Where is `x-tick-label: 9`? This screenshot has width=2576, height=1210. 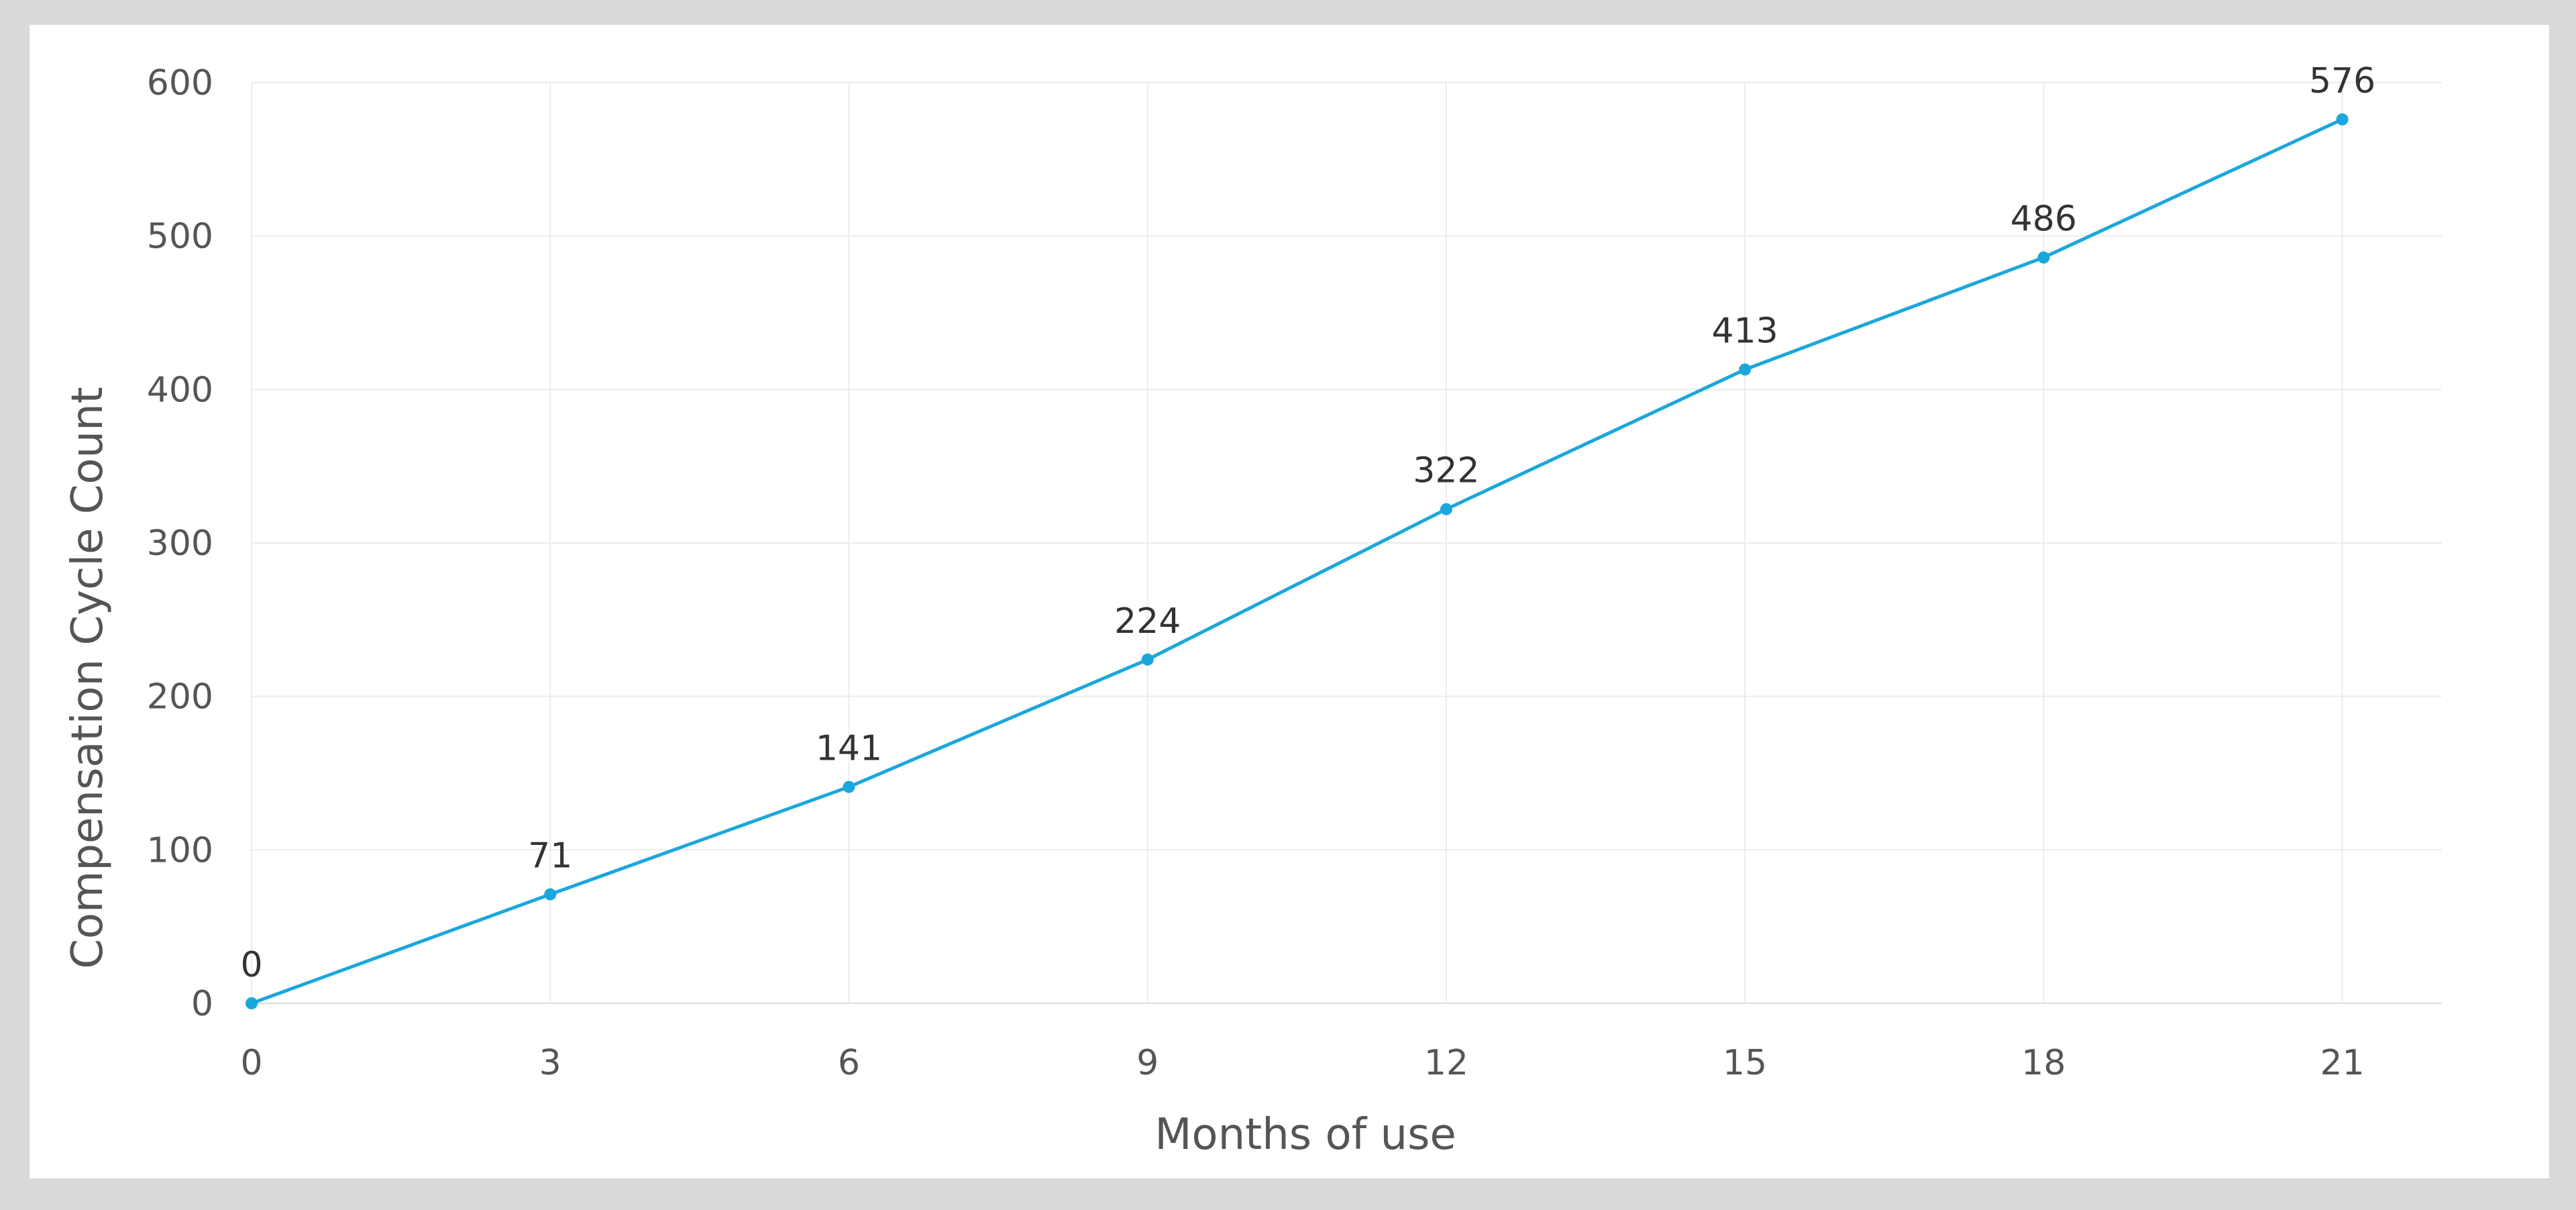 x-tick-label: 9 is located at coordinates (1147, 1063).